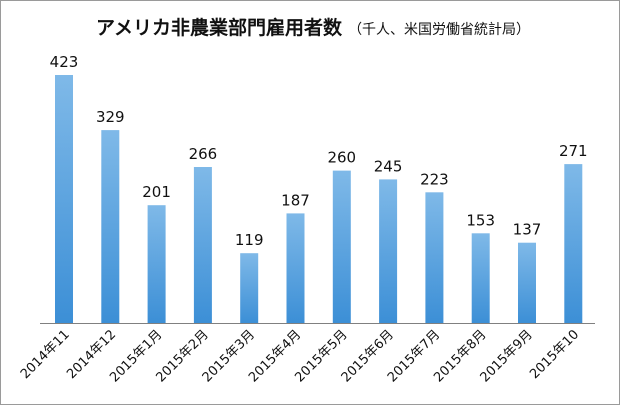  What do you see at coordinates (295, 200) in the screenshot?
I see `bar-value-label: 187` at bounding box center [295, 200].